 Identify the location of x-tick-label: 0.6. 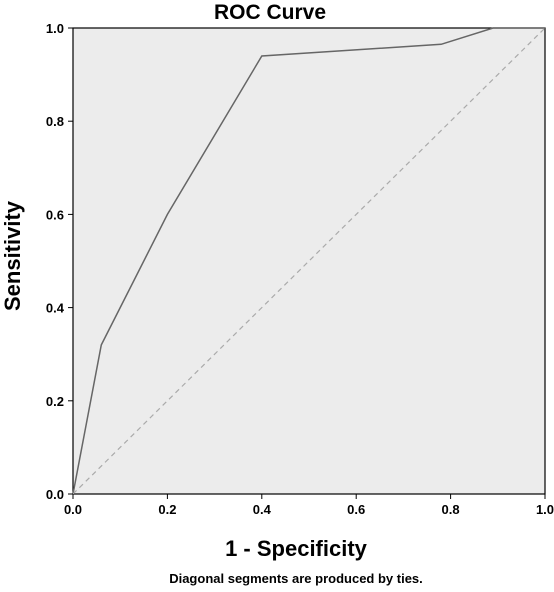
(356, 509).